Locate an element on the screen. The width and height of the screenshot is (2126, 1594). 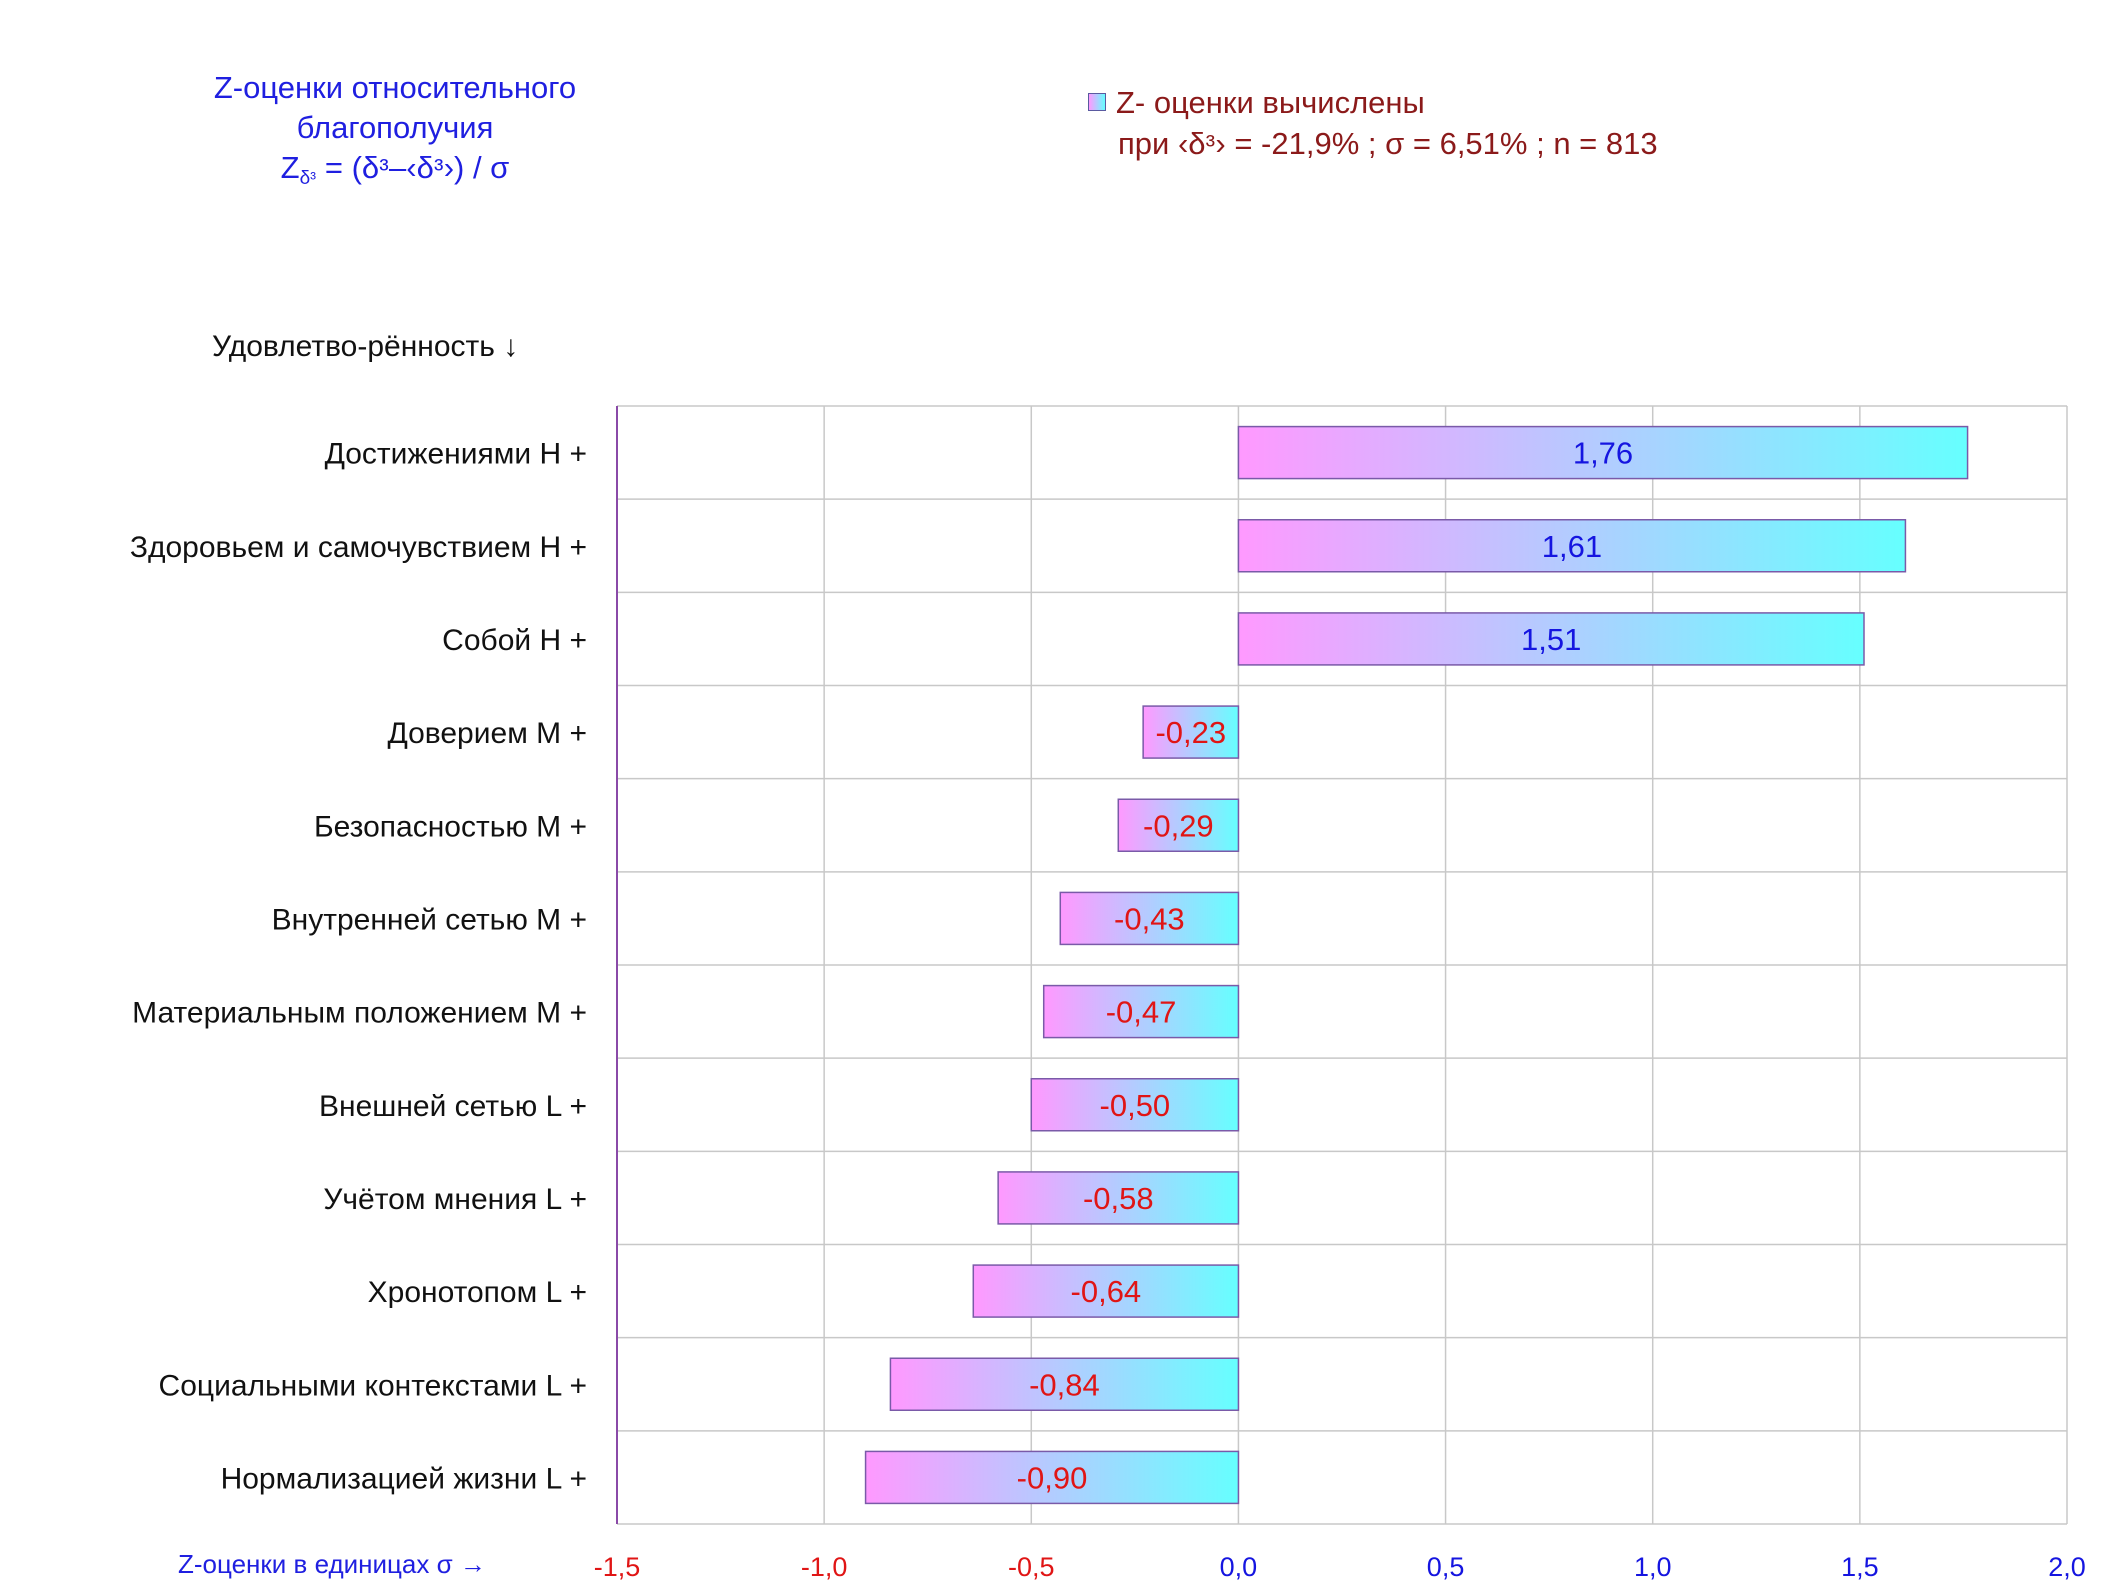
category-label: Достижениями Н + is located at coordinates (456, 454).